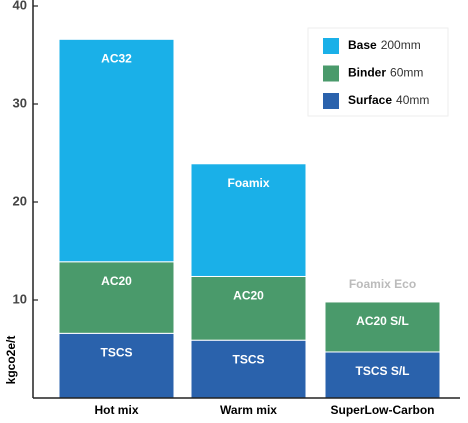 This screenshot has height=423, width=468. What do you see at coordinates (382, 284) in the screenshot?
I see `segment-label: Foamix Eco` at bounding box center [382, 284].